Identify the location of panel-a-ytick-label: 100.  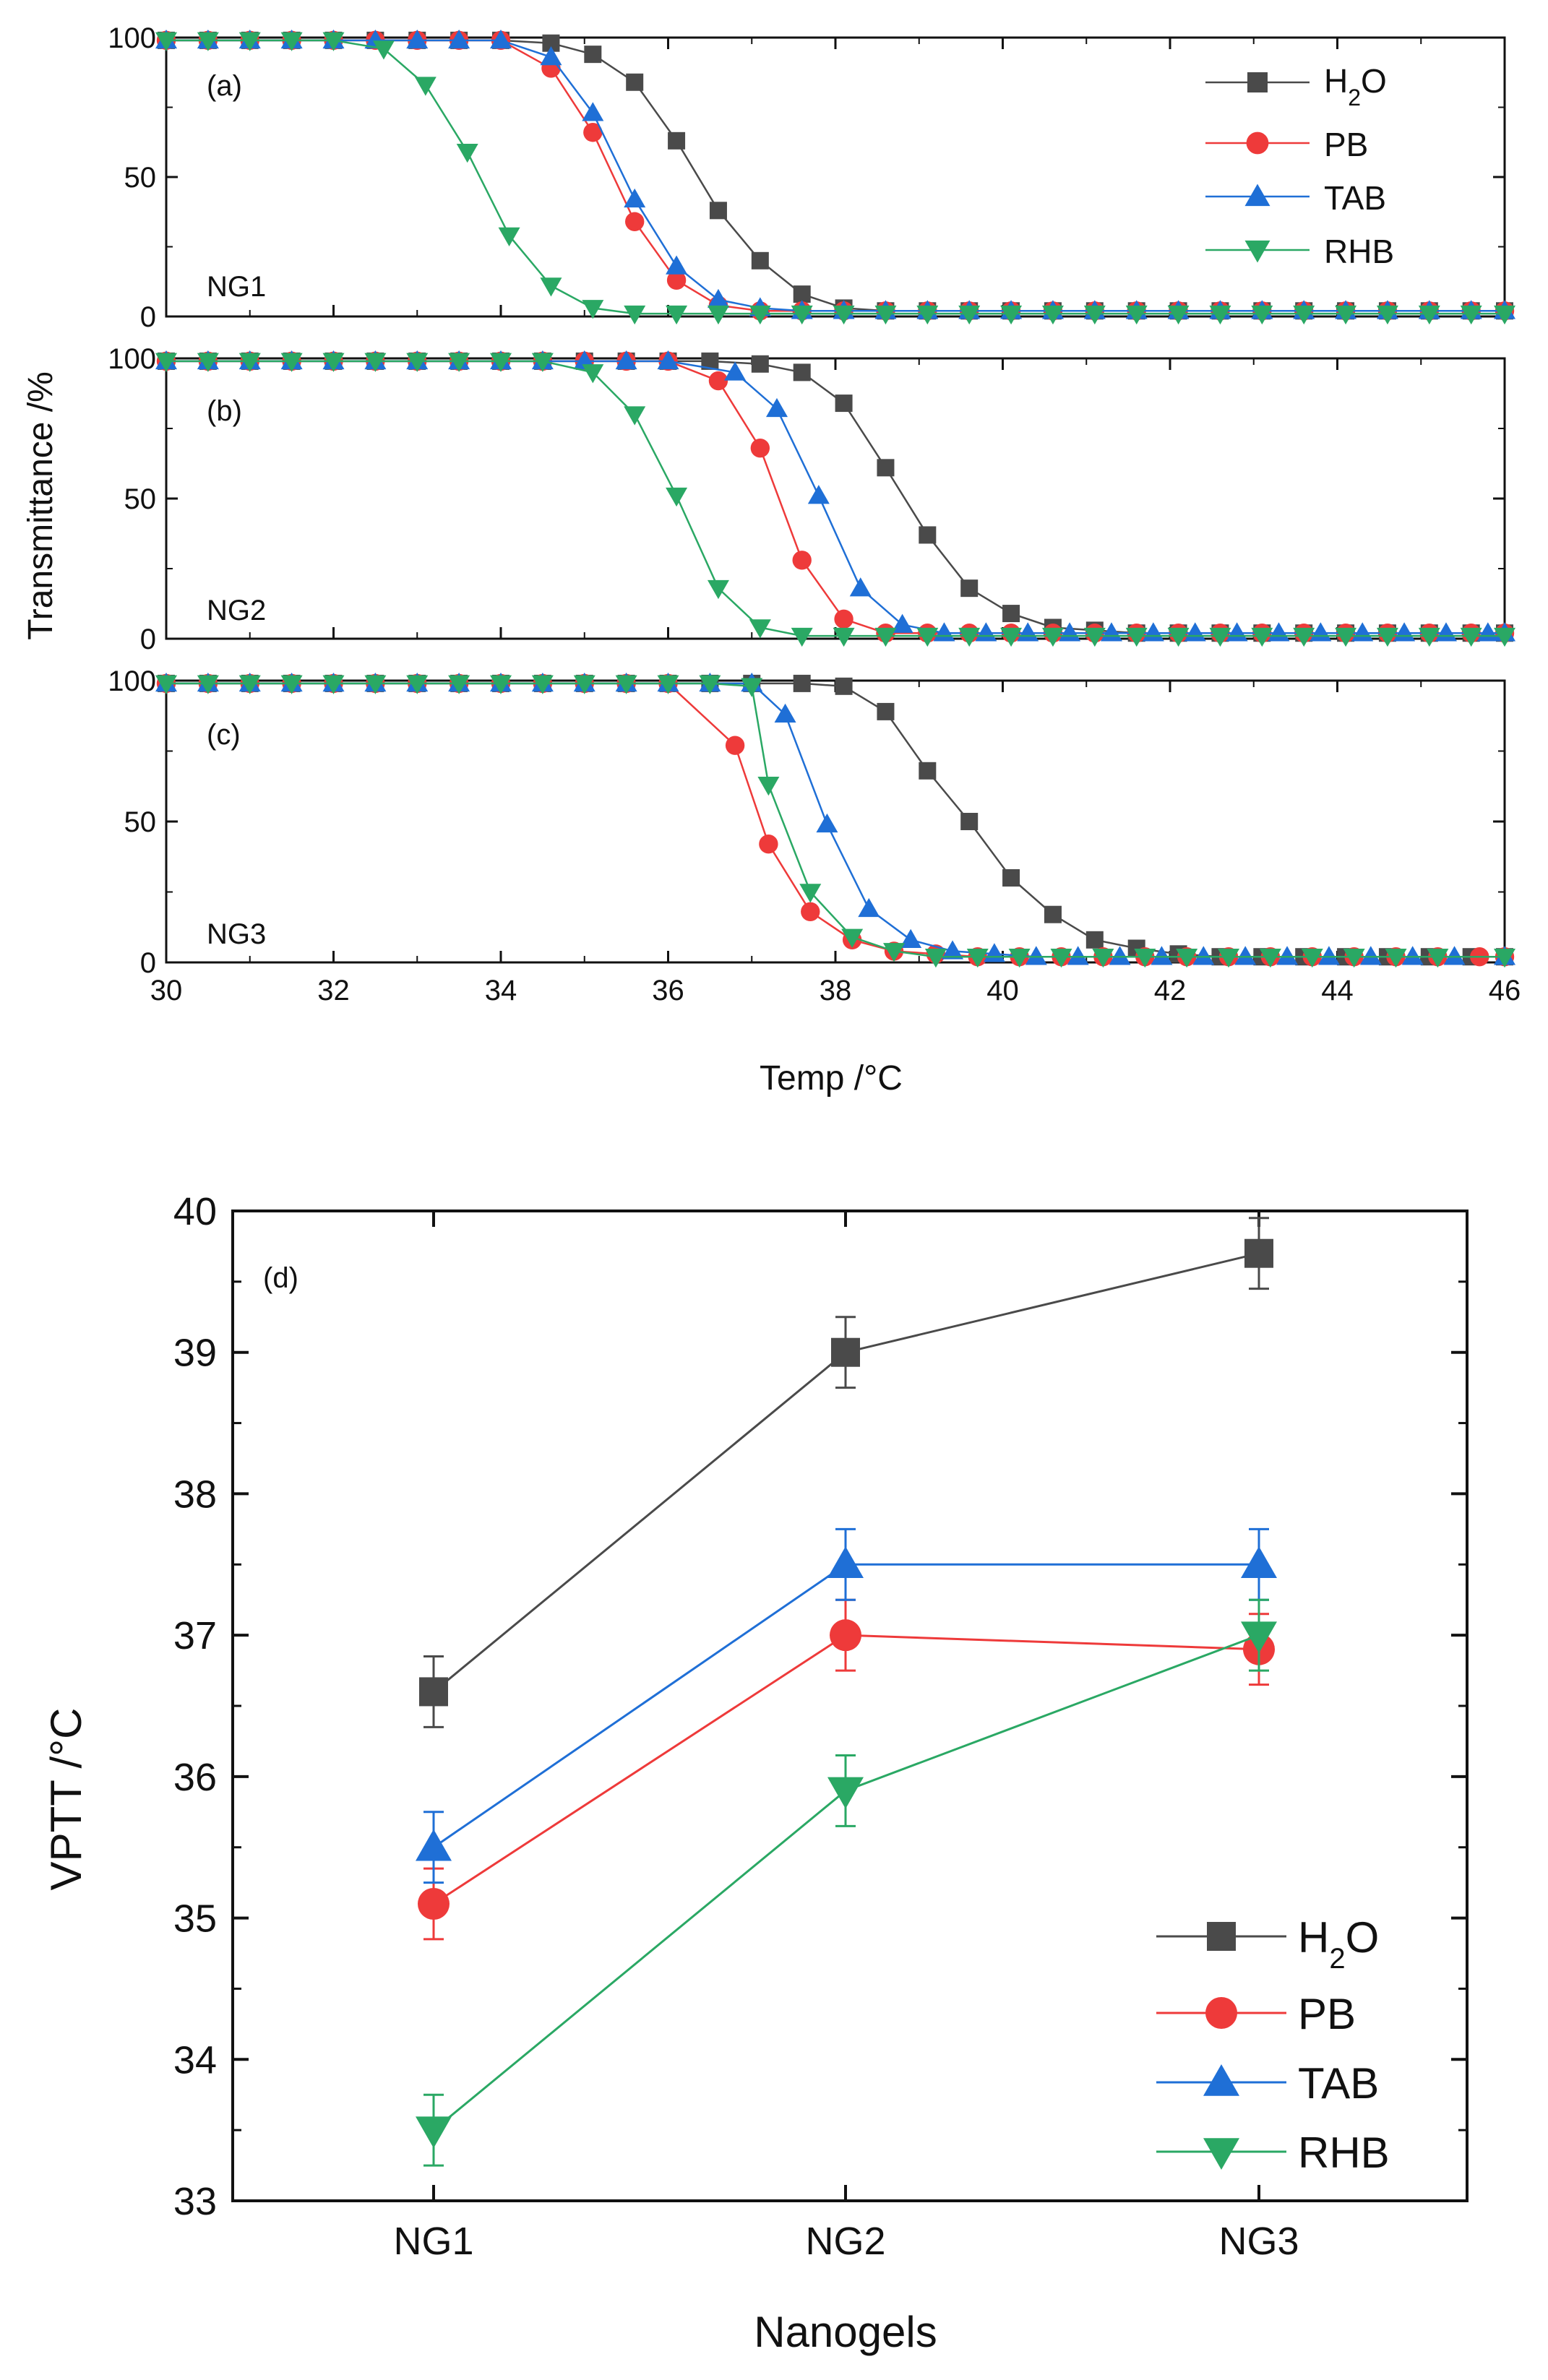
(132, 38).